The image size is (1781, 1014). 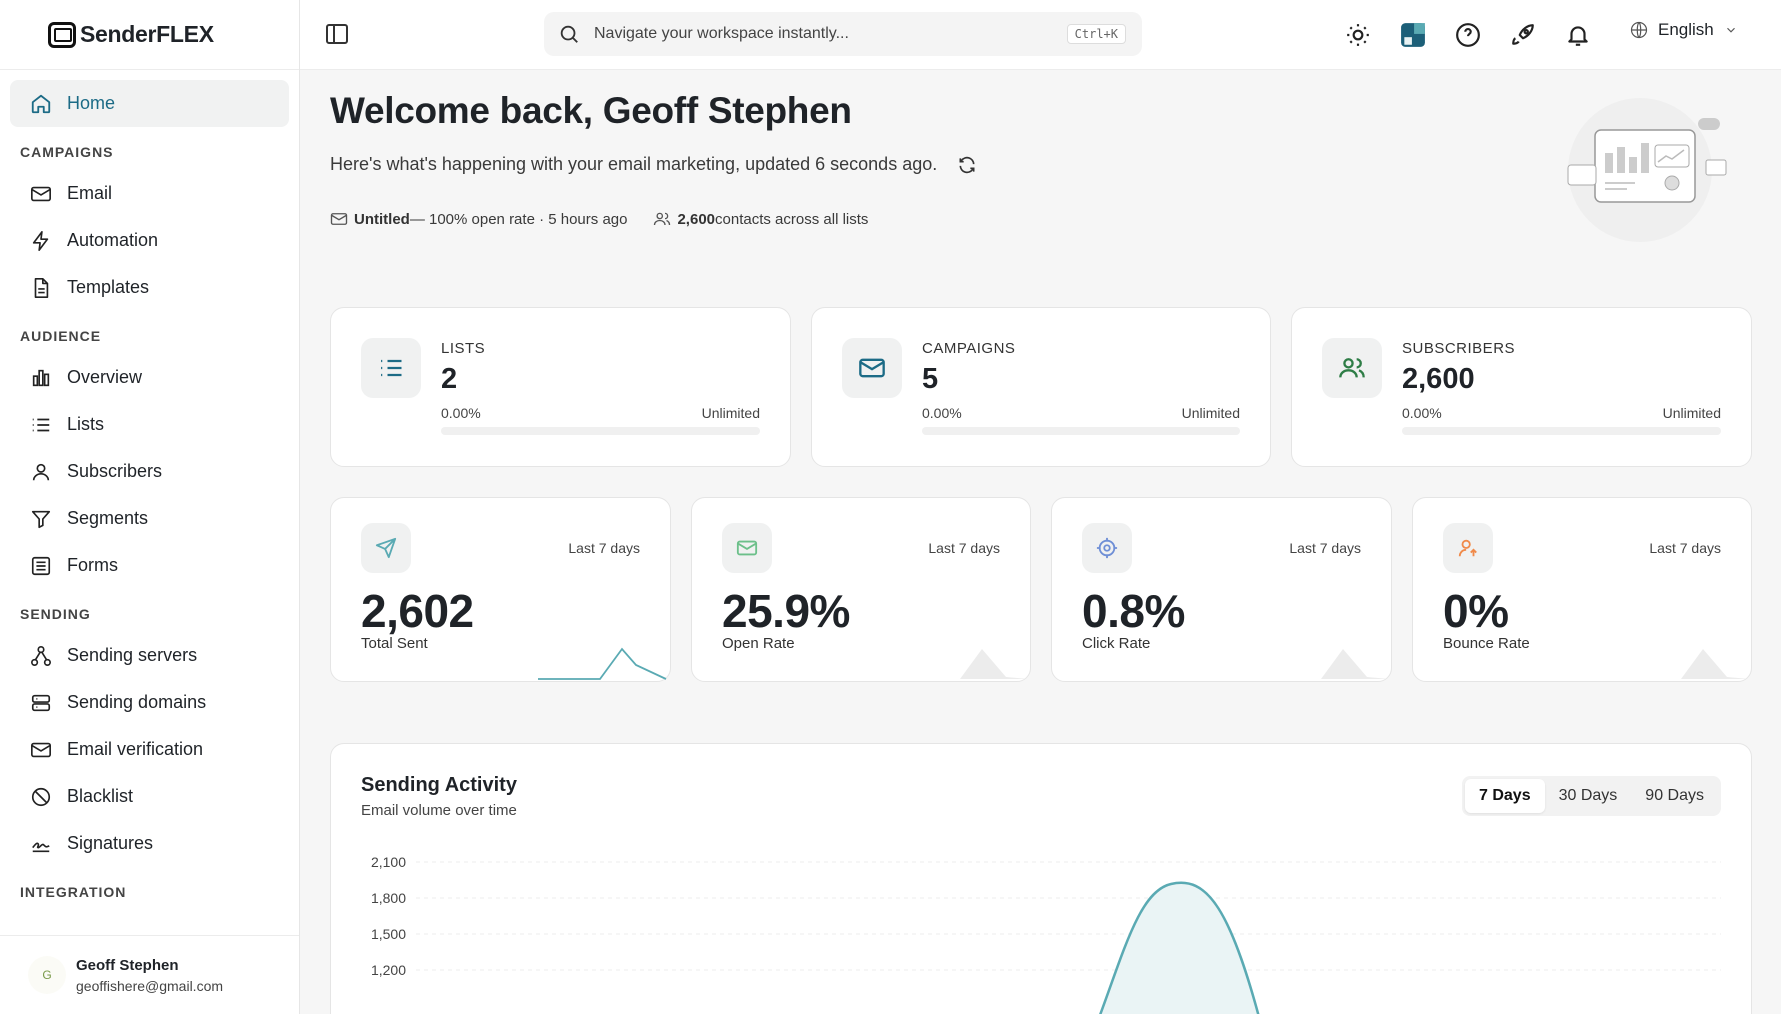 I want to click on stat-value: 2,602, so click(x=417, y=611).